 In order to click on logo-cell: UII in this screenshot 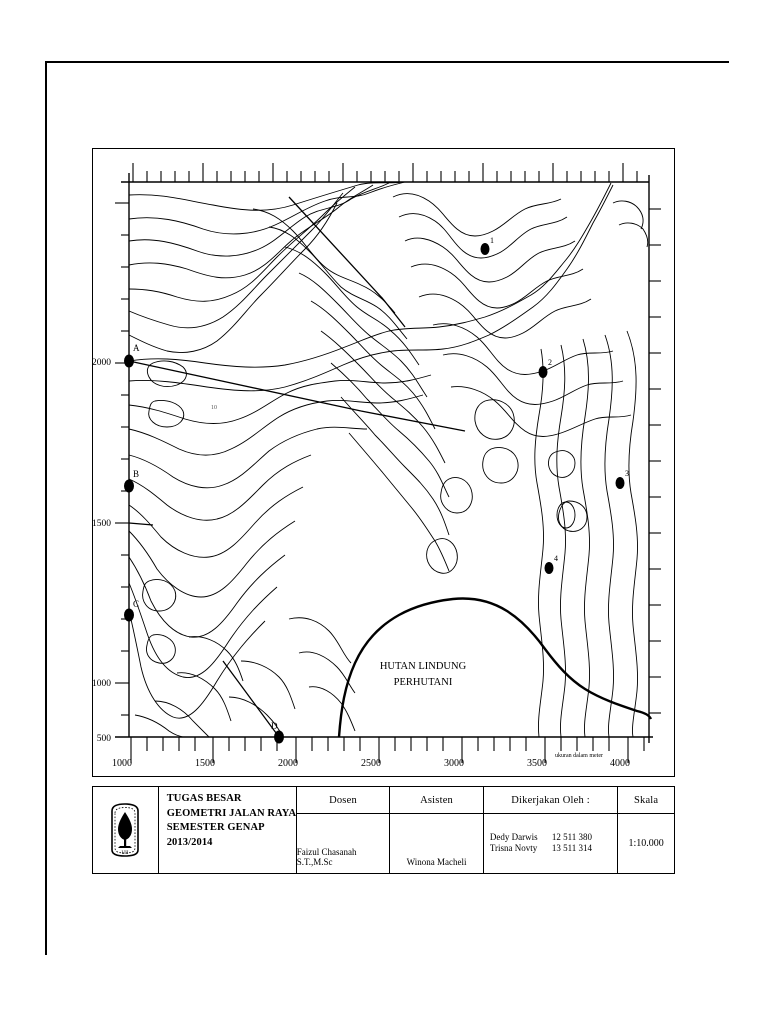, I will do `click(126, 830)`.